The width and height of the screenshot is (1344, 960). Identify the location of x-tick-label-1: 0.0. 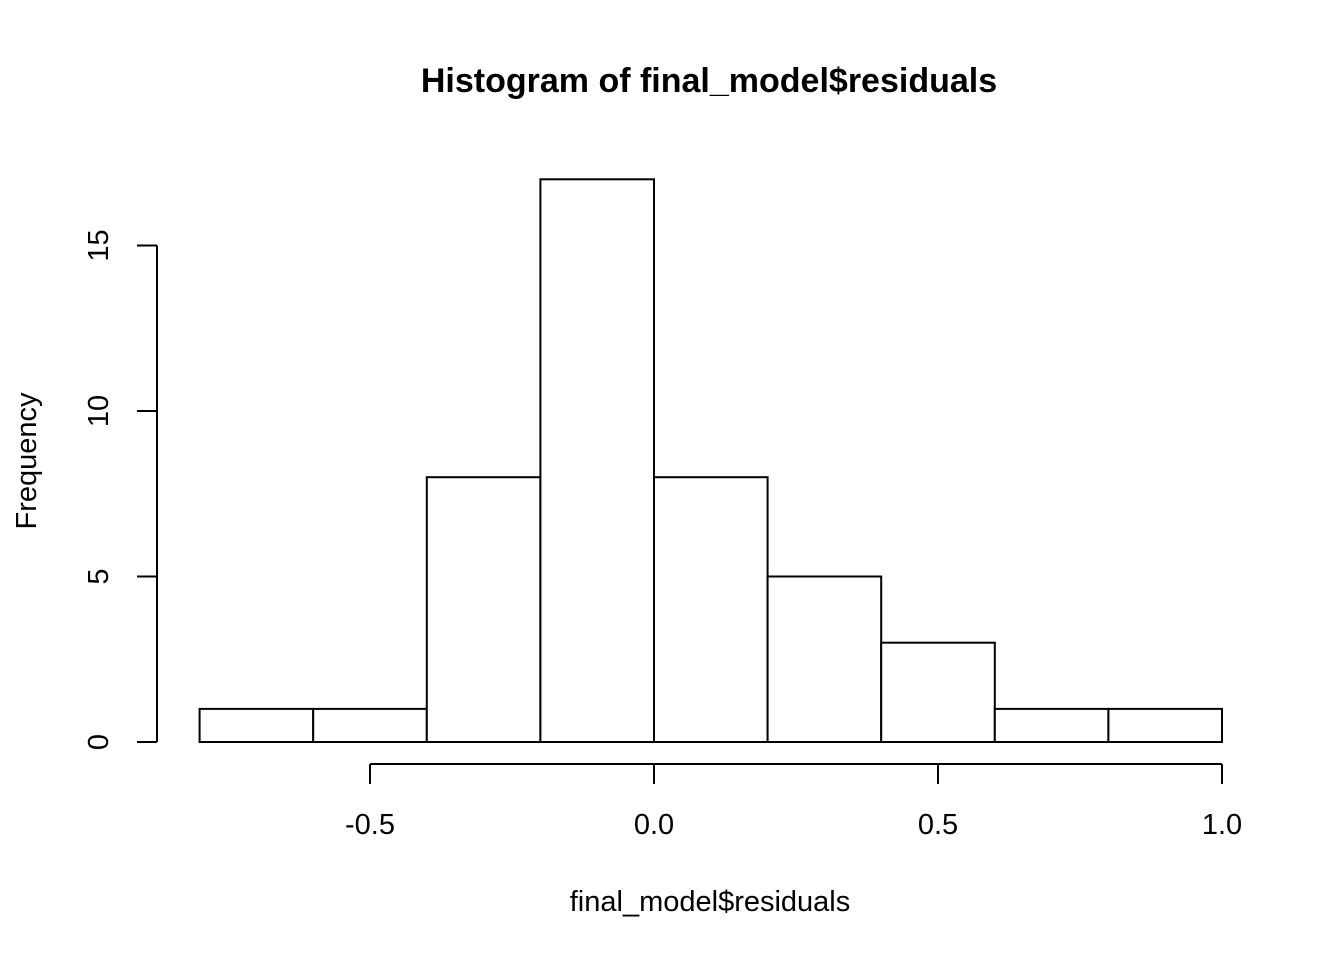
(654, 825).